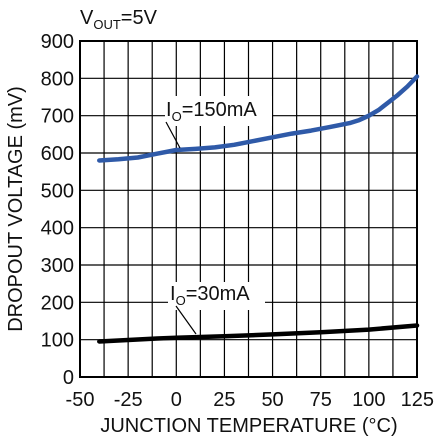 This screenshot has width=436, height=441. What do you see at coordinates (57, 79) in the screenshot?
I see `y-tick-label-8: 800` at bounding box center [57, 79].